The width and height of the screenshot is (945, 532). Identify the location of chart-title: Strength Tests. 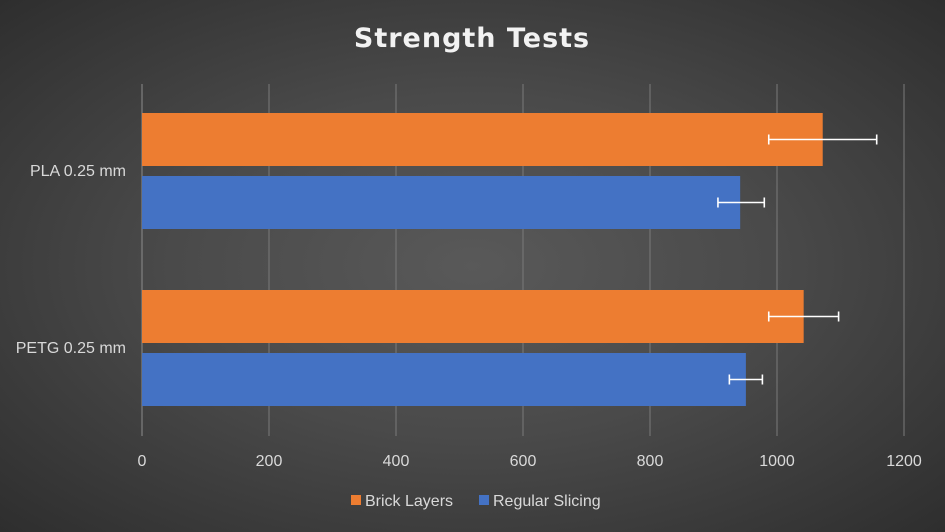
(472, 38).